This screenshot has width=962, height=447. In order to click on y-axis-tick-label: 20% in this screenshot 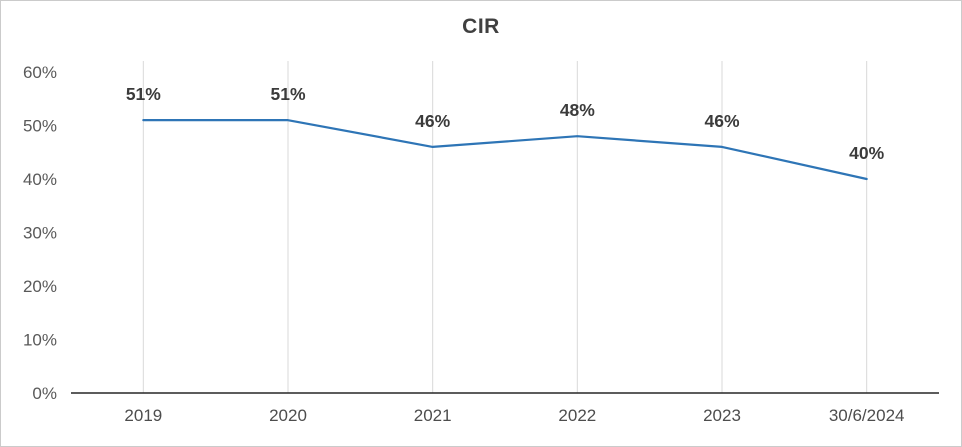, I will do `click(40, 286)`.